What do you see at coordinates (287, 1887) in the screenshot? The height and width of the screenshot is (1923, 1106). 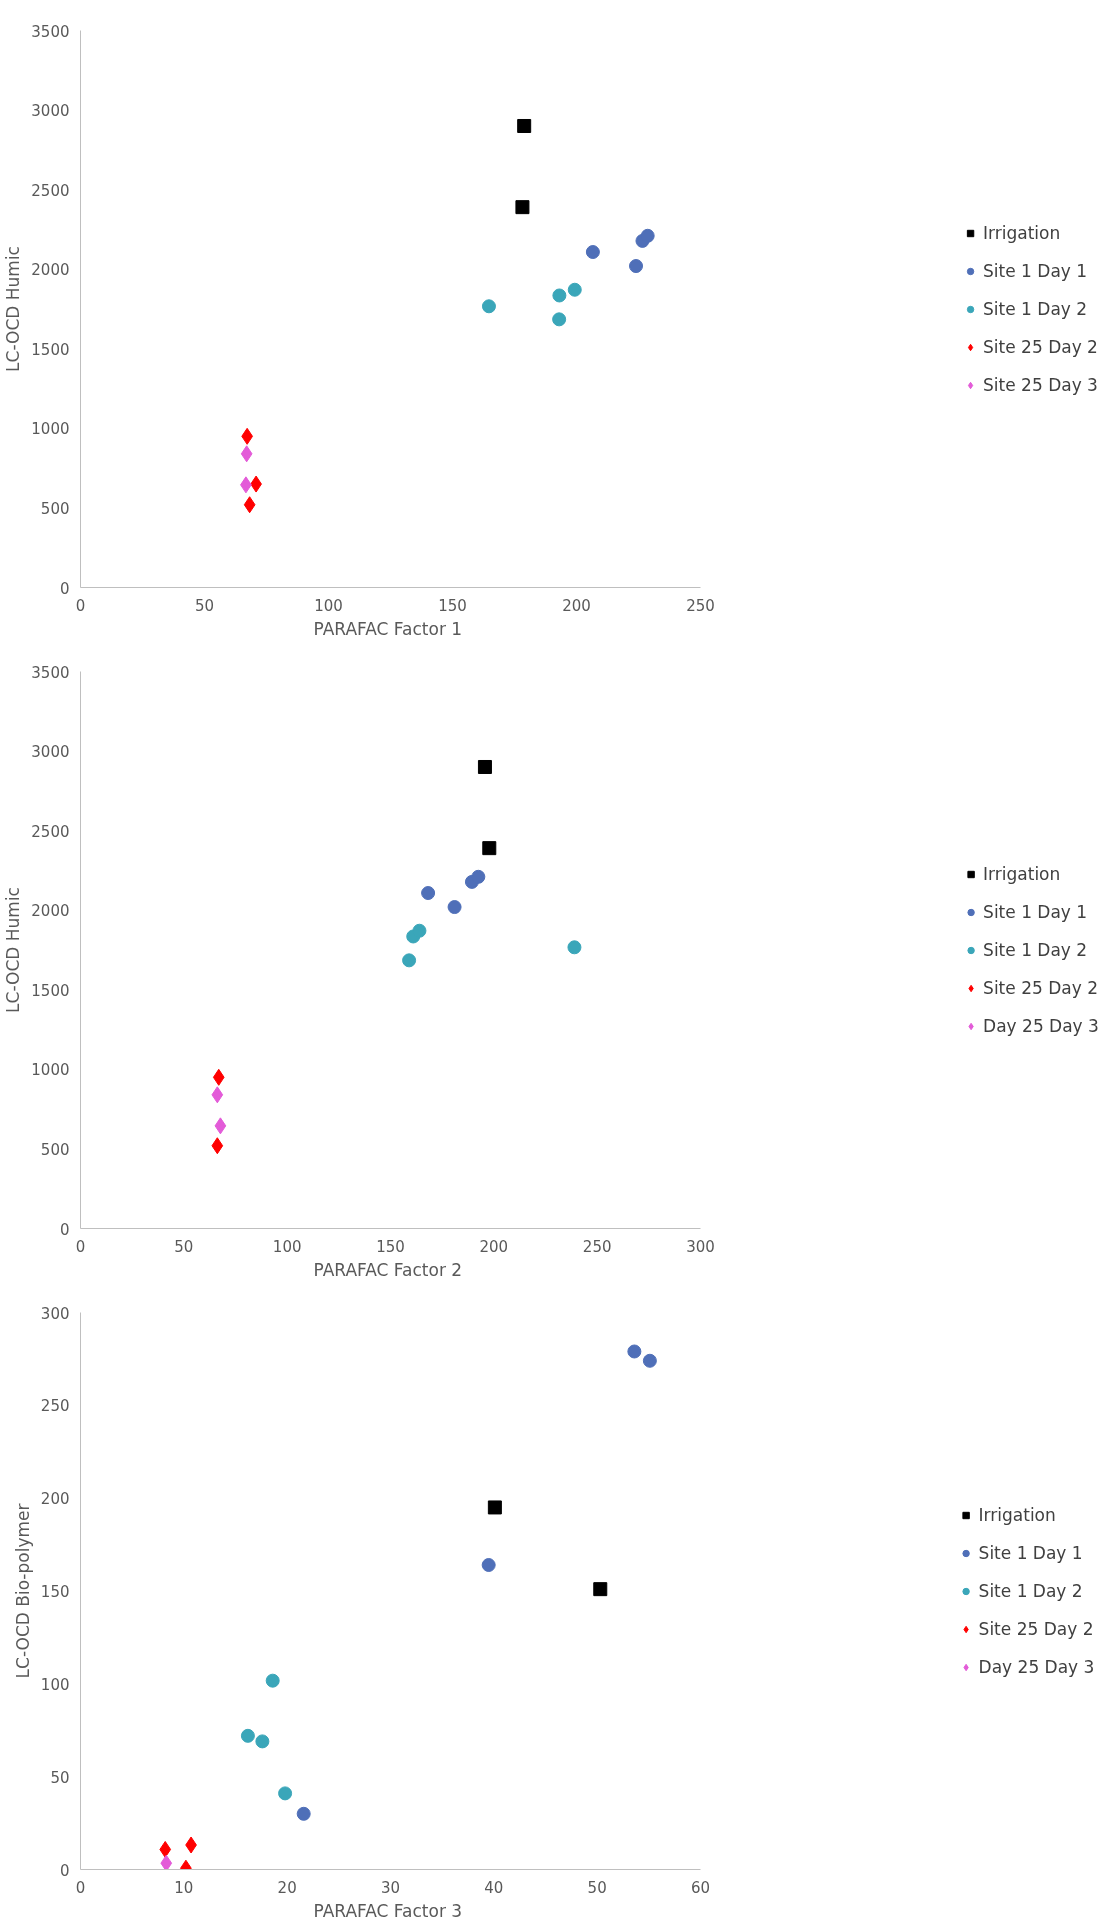 I see `x-tick-label: 20` at bounding box center [287, 1887].